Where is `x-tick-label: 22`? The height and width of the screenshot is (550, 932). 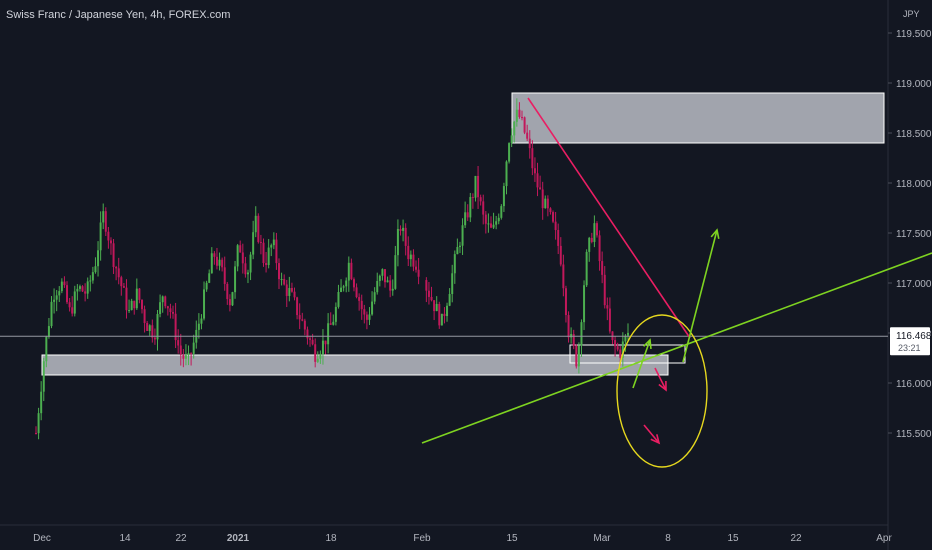
x-tick-label: 22 is located at coordinates (181, 538).